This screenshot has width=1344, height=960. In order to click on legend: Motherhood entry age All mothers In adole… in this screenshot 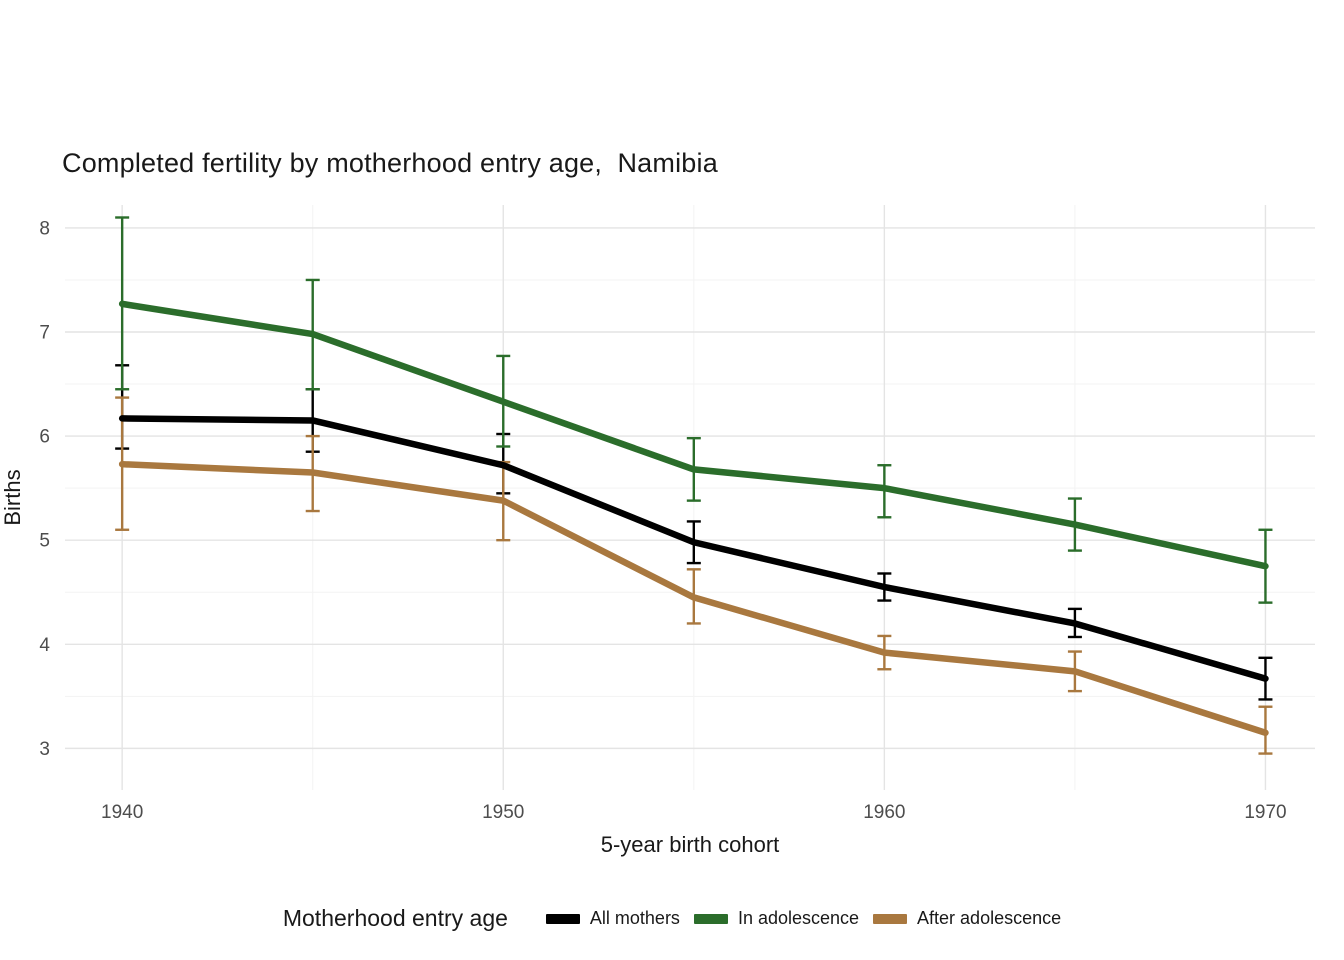, I will do `click(672, 918)`.